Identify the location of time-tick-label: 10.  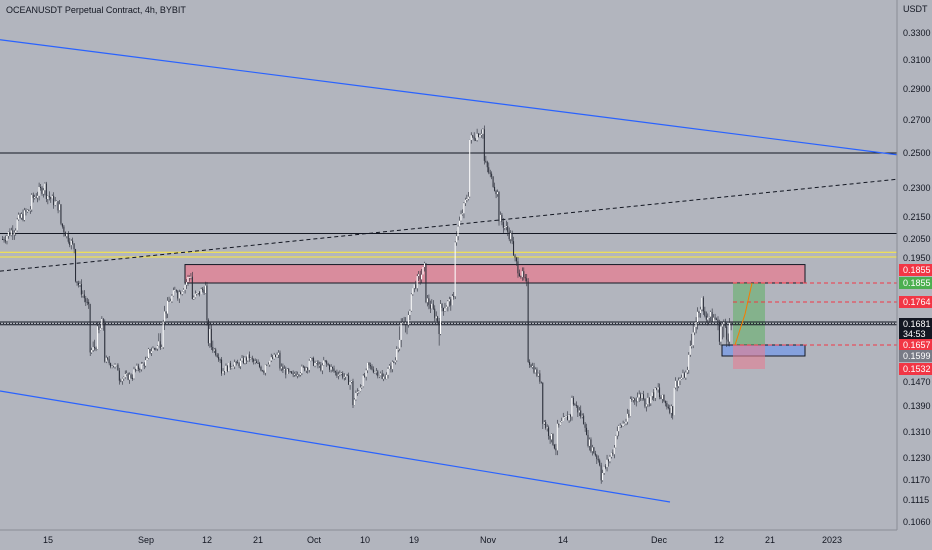
(365, 540).